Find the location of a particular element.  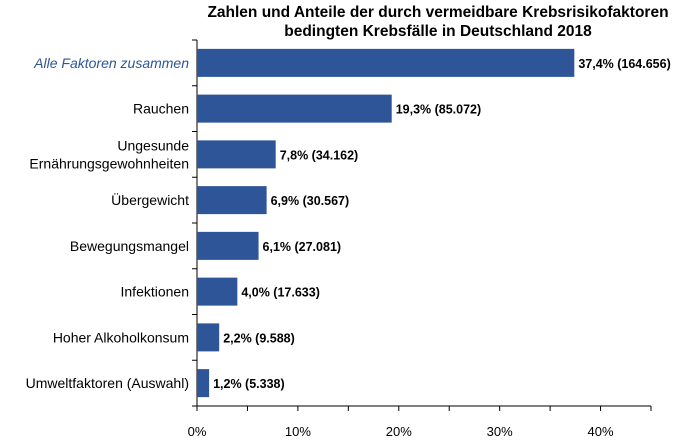

data-label: 19,3% (85.072) is located at coordinates (438, 110).